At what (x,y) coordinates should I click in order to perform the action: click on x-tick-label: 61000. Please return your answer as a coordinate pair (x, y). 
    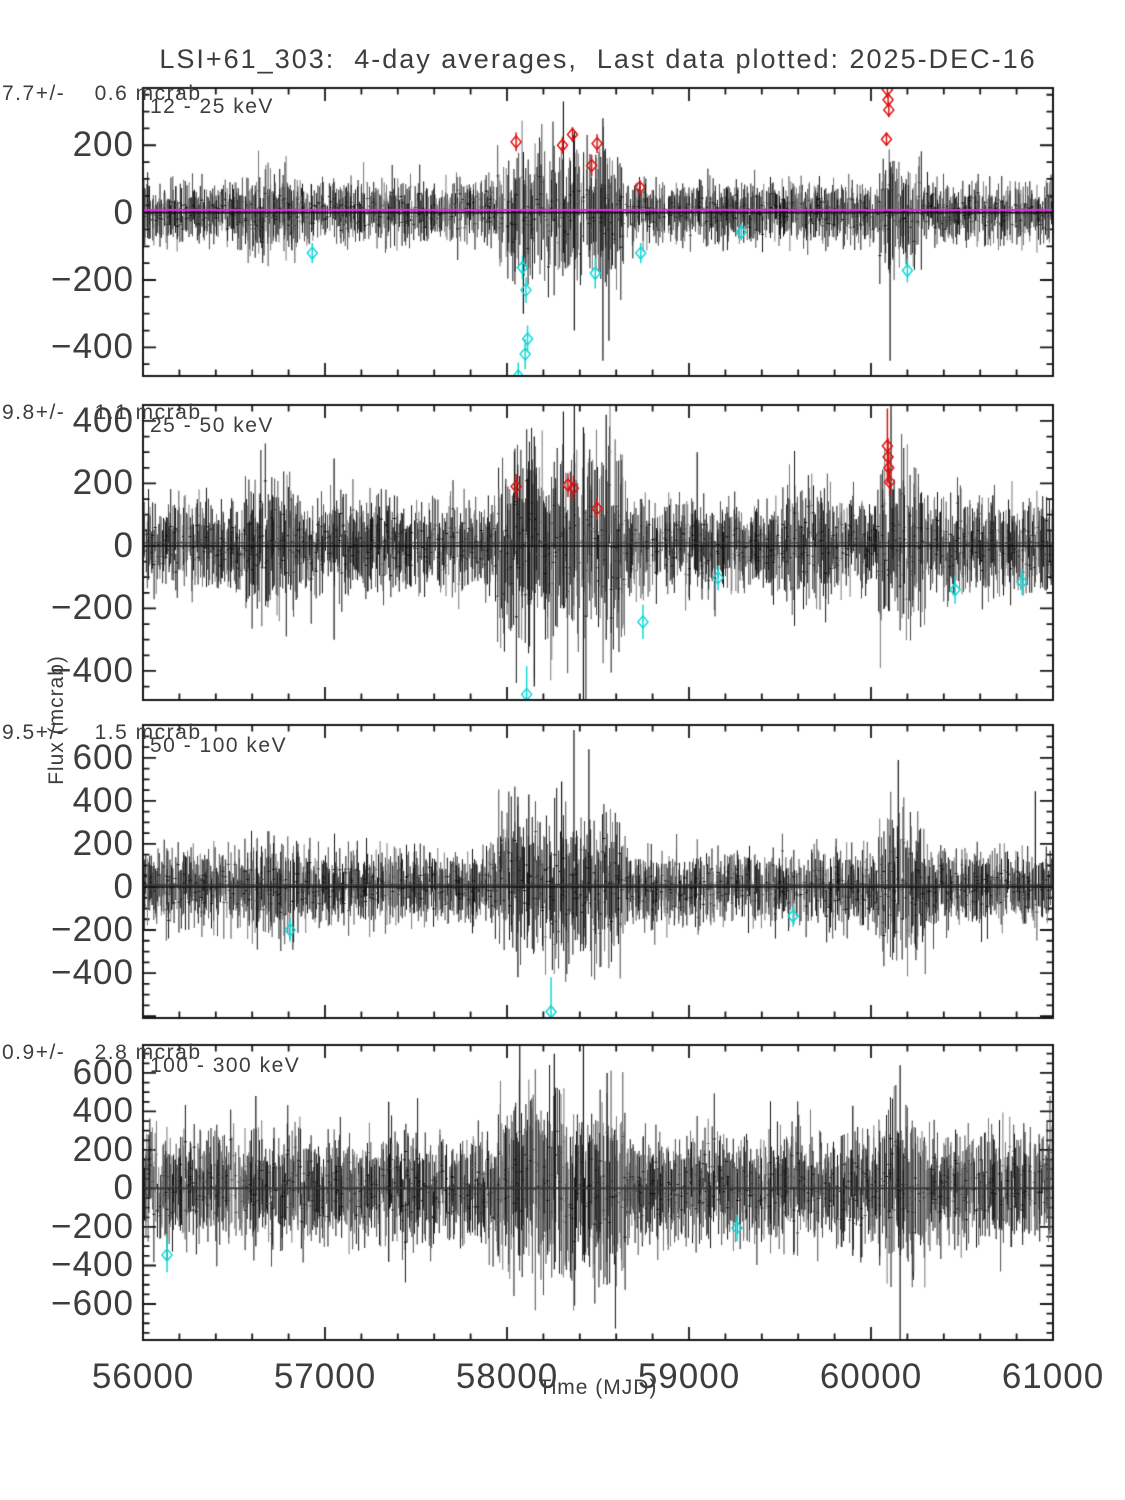
    Looking at the image, I should click on (1053, 1376).